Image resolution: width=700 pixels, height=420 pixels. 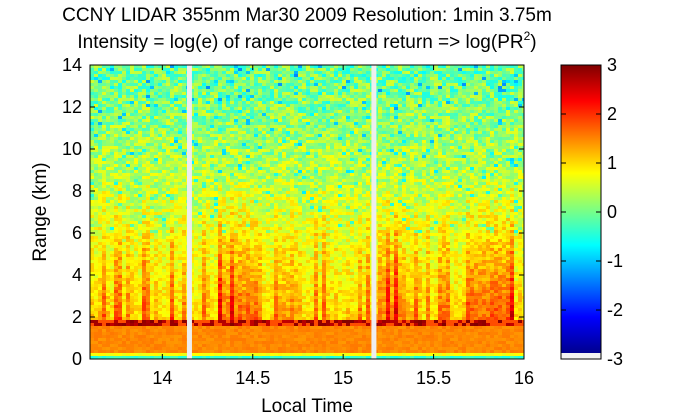 I want to click on y-tick-label: 12, so click(x=72, y=107).